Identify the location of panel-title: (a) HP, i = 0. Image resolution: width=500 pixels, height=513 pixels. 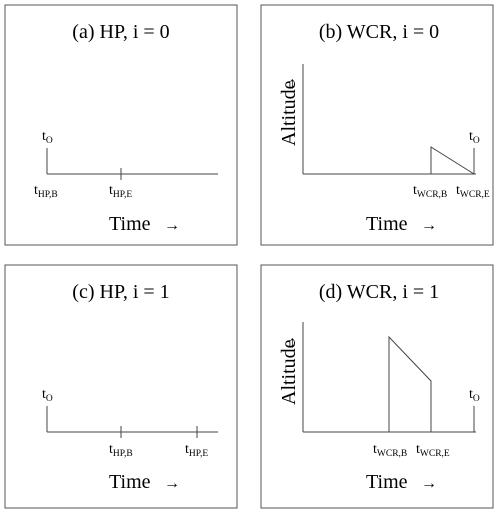
(120, 32).